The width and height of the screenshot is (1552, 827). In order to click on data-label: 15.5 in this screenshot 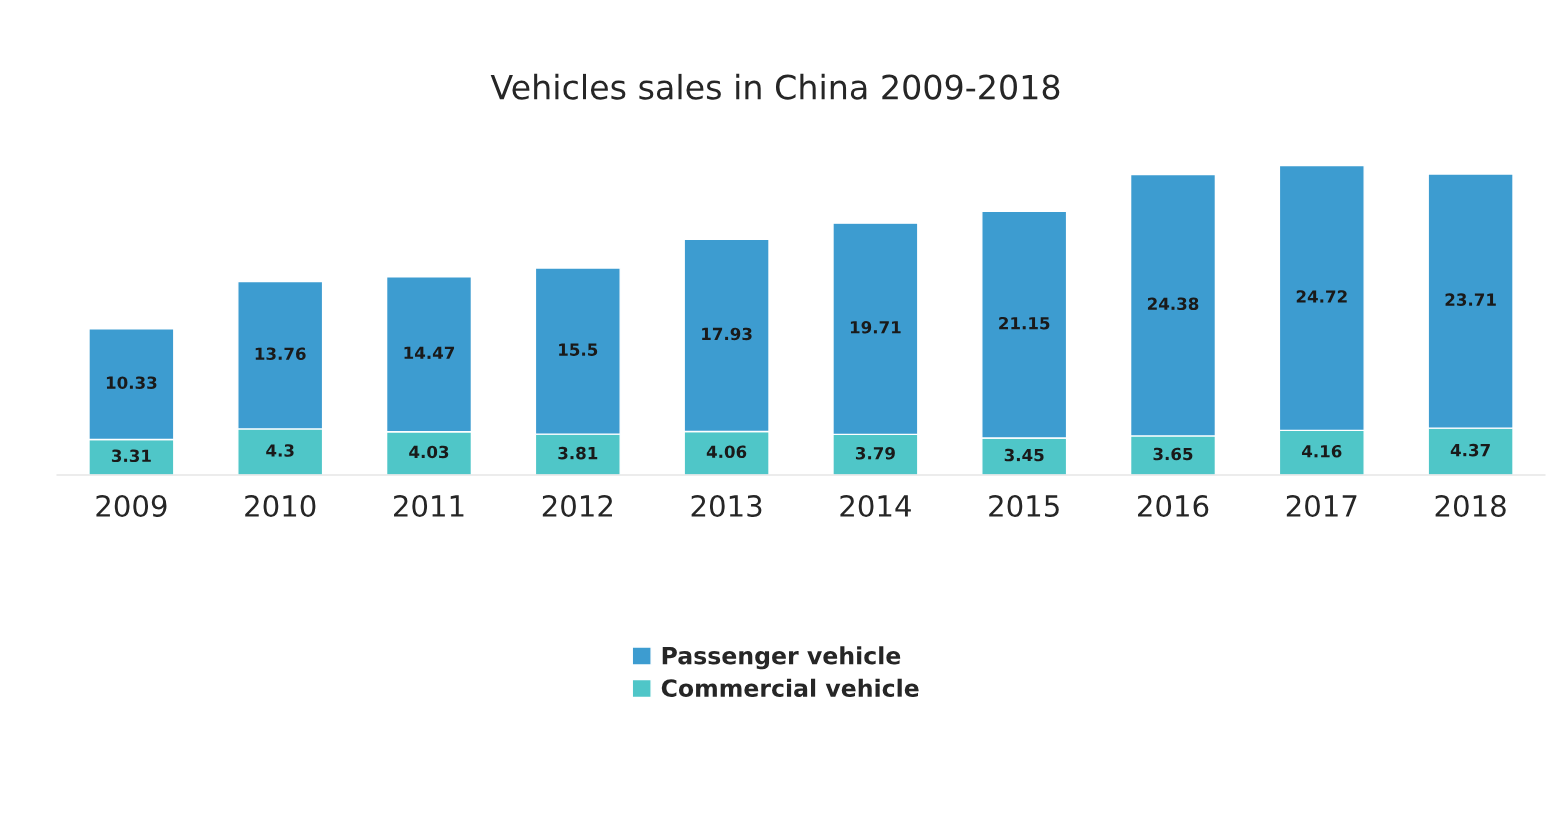, I will do `click(578, 349)`.